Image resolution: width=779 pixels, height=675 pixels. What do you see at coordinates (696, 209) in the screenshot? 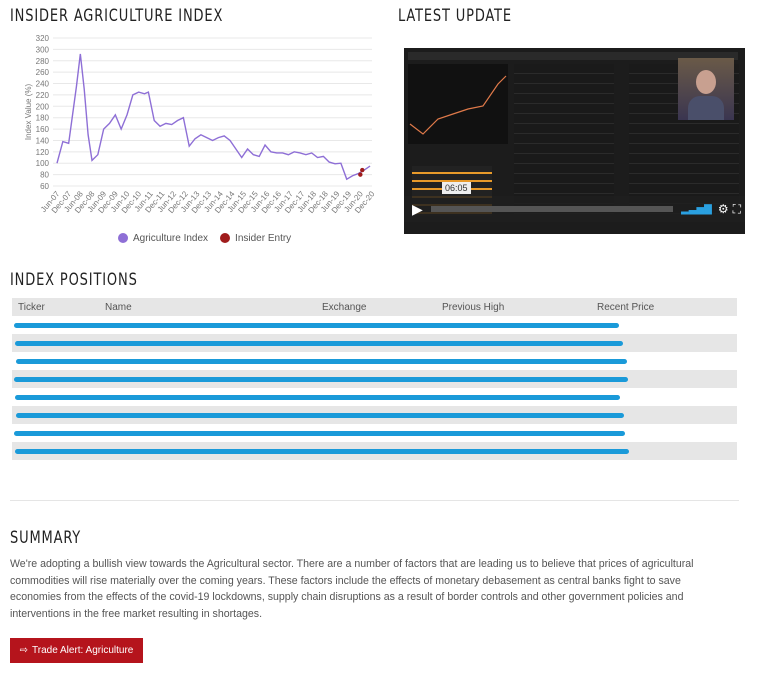
I see `volume-icon: ▂▃▅▇` at bounding box center [696, 209].